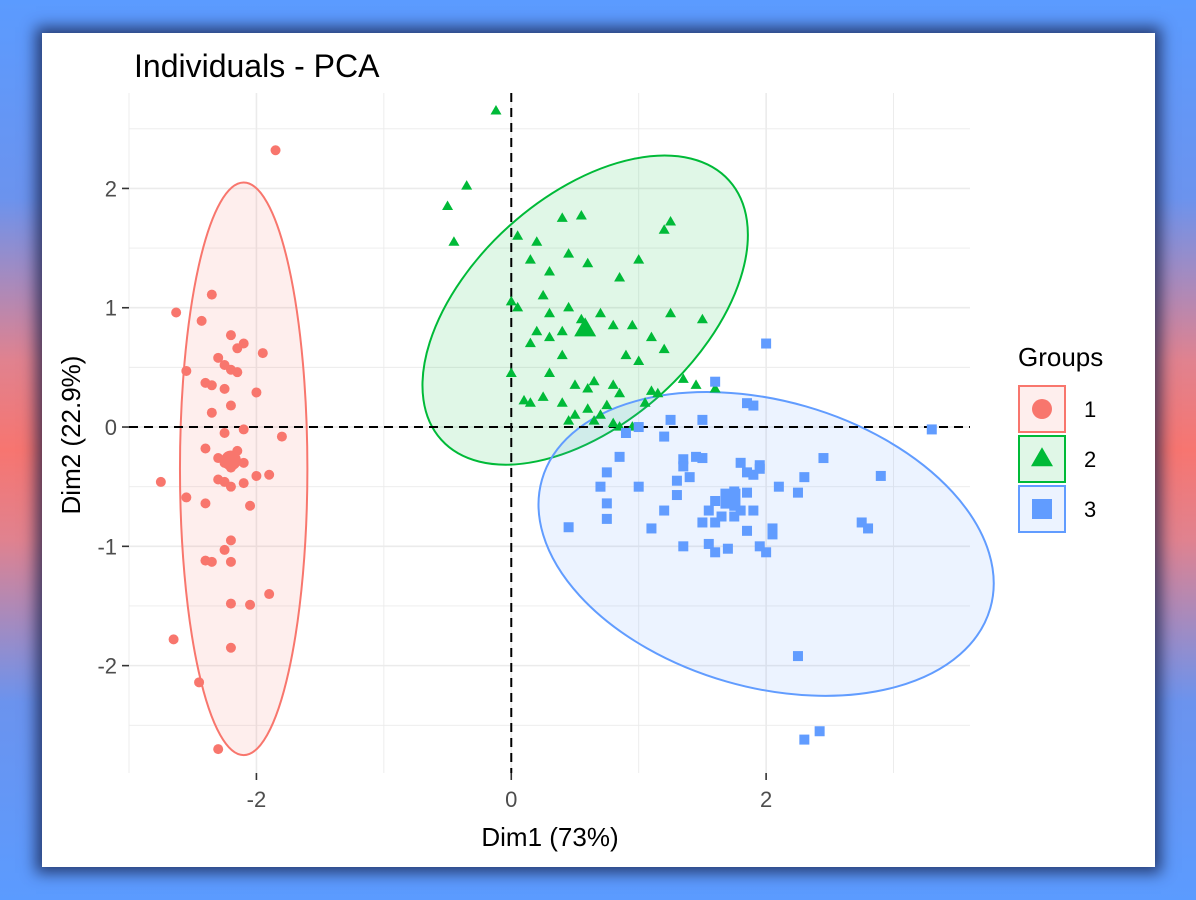  What do you see at coordinates (549, 837) in the screenshot?
I see `x-axis-label: Dim1 (73%)` at bounding box center [549, 837].